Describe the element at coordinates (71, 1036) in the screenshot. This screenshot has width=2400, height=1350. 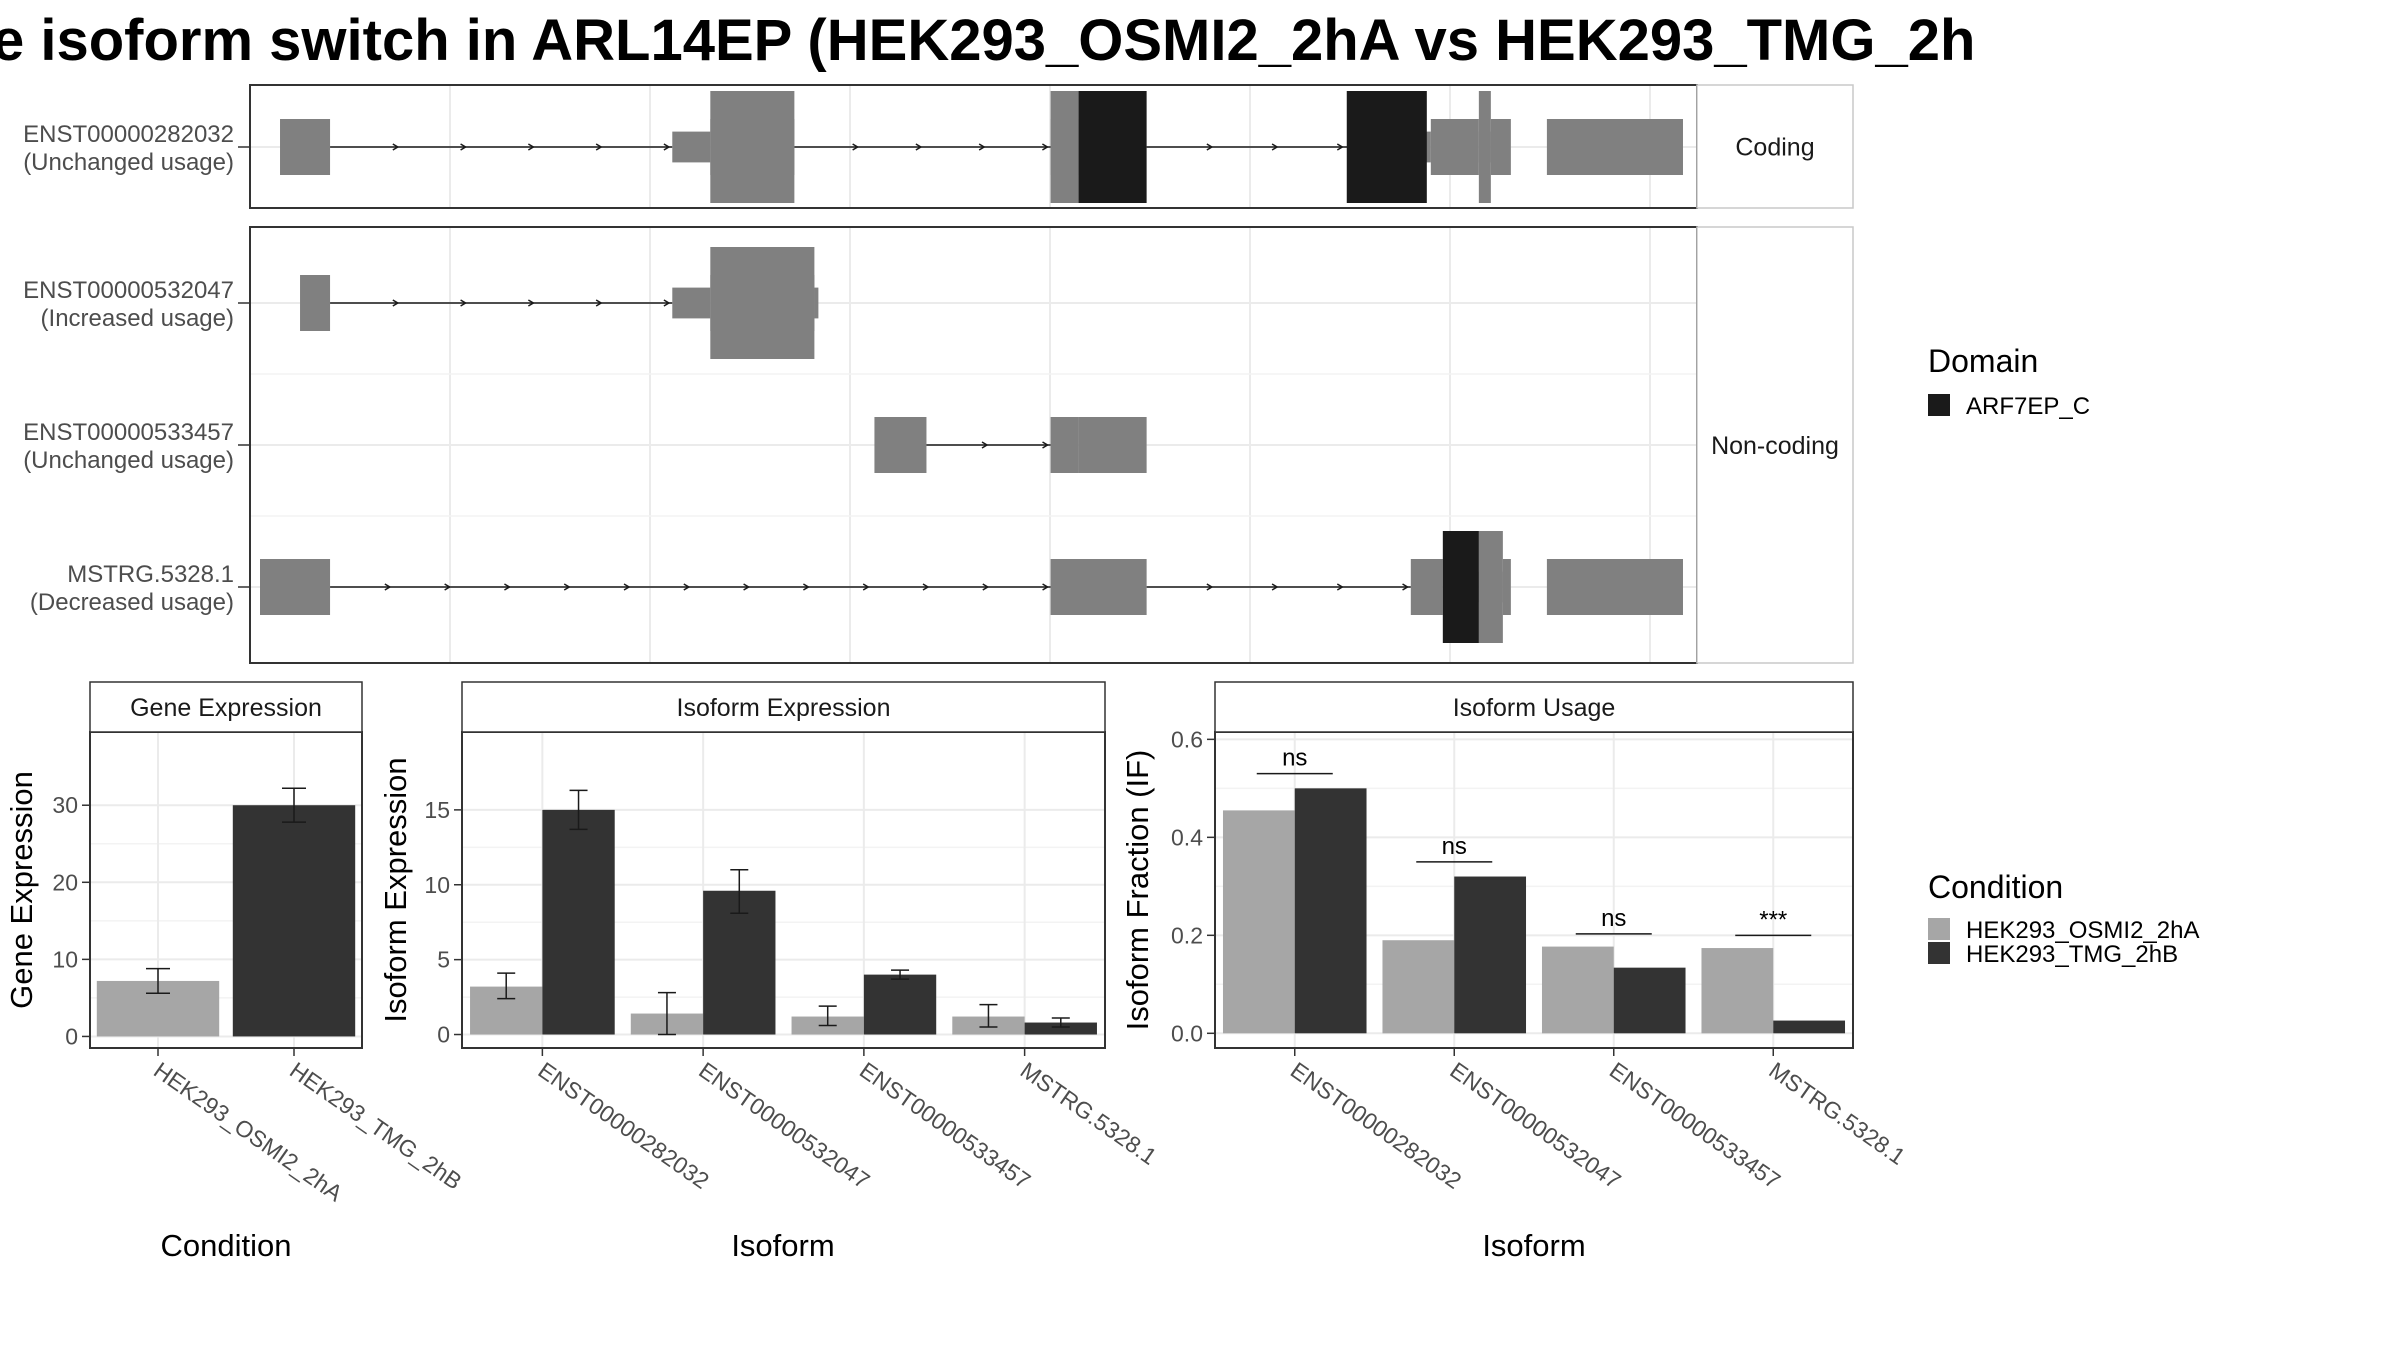
I see `y-tick-label: 0` at that location.